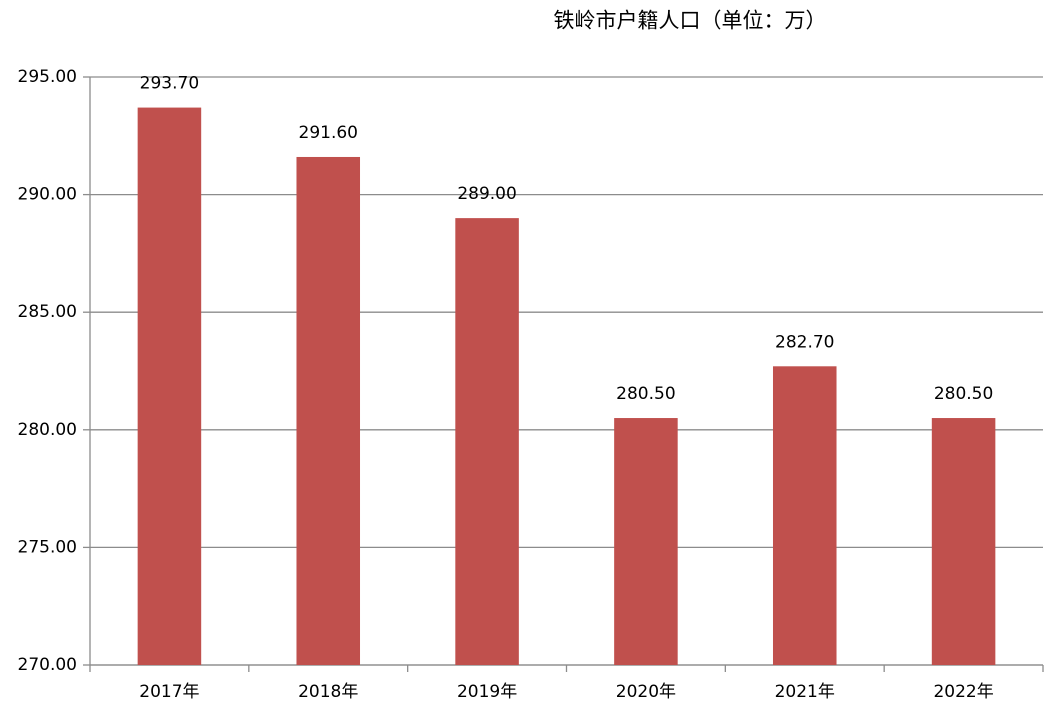  I want to click on x-tick-label: 2022年, so click(963, 692).